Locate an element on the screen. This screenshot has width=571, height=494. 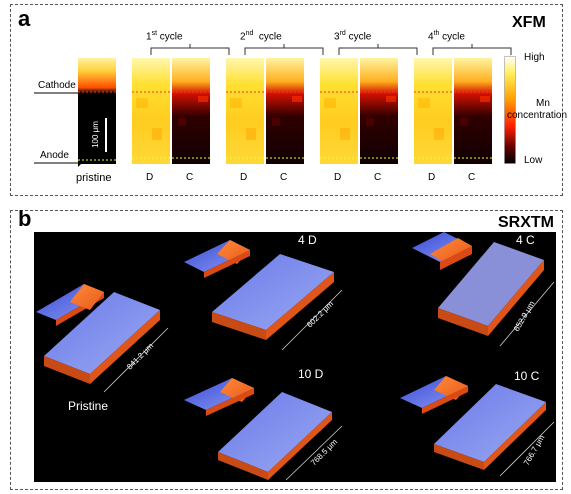
4c-label: 4 C is located at coordinates (525, 240).